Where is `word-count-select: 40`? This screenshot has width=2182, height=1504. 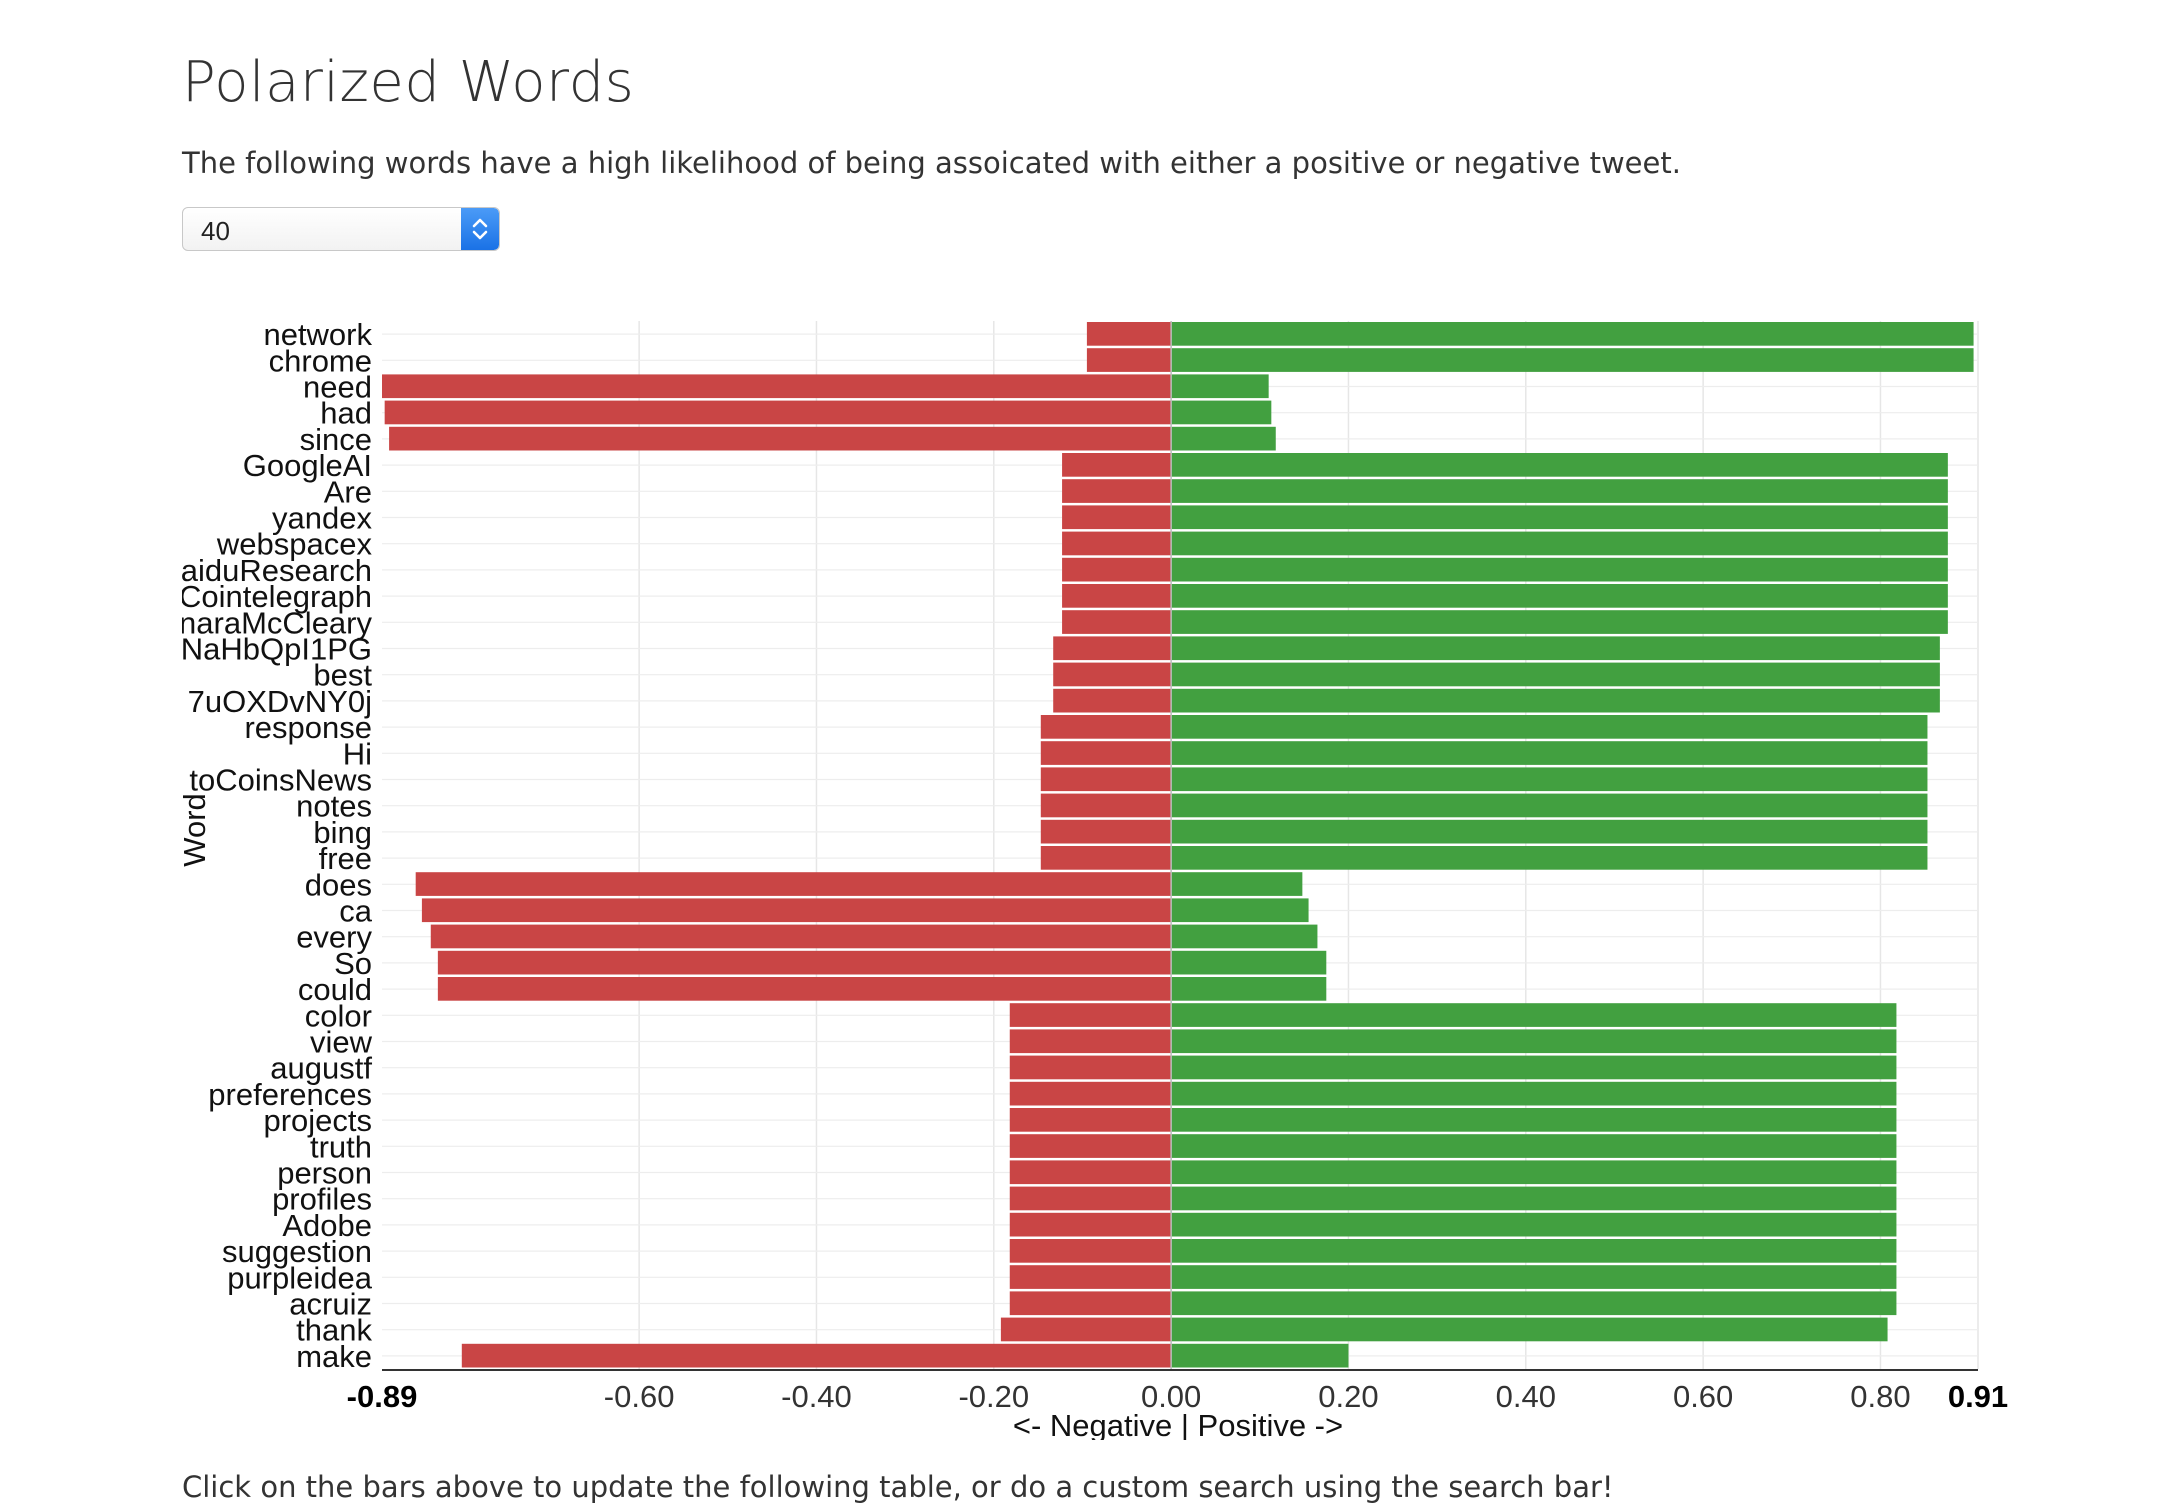 word-count-select: 40 is located at coordinates (341, 229).